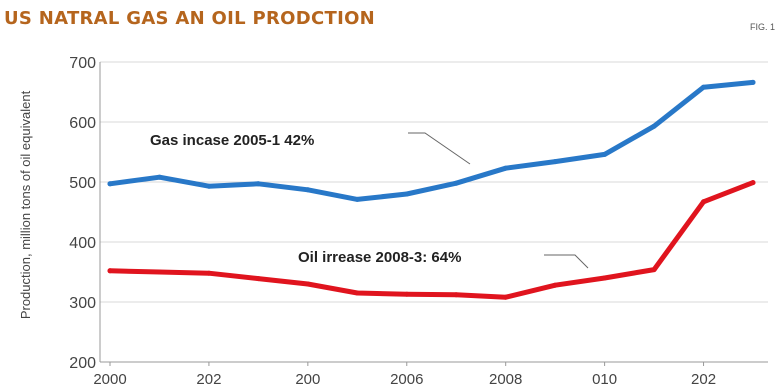 The image size is (781, 385). What do you see at coordinates (307, 378) in the screenshot?
I see `x-tick-label: 200` at bounding box center [307, 378].